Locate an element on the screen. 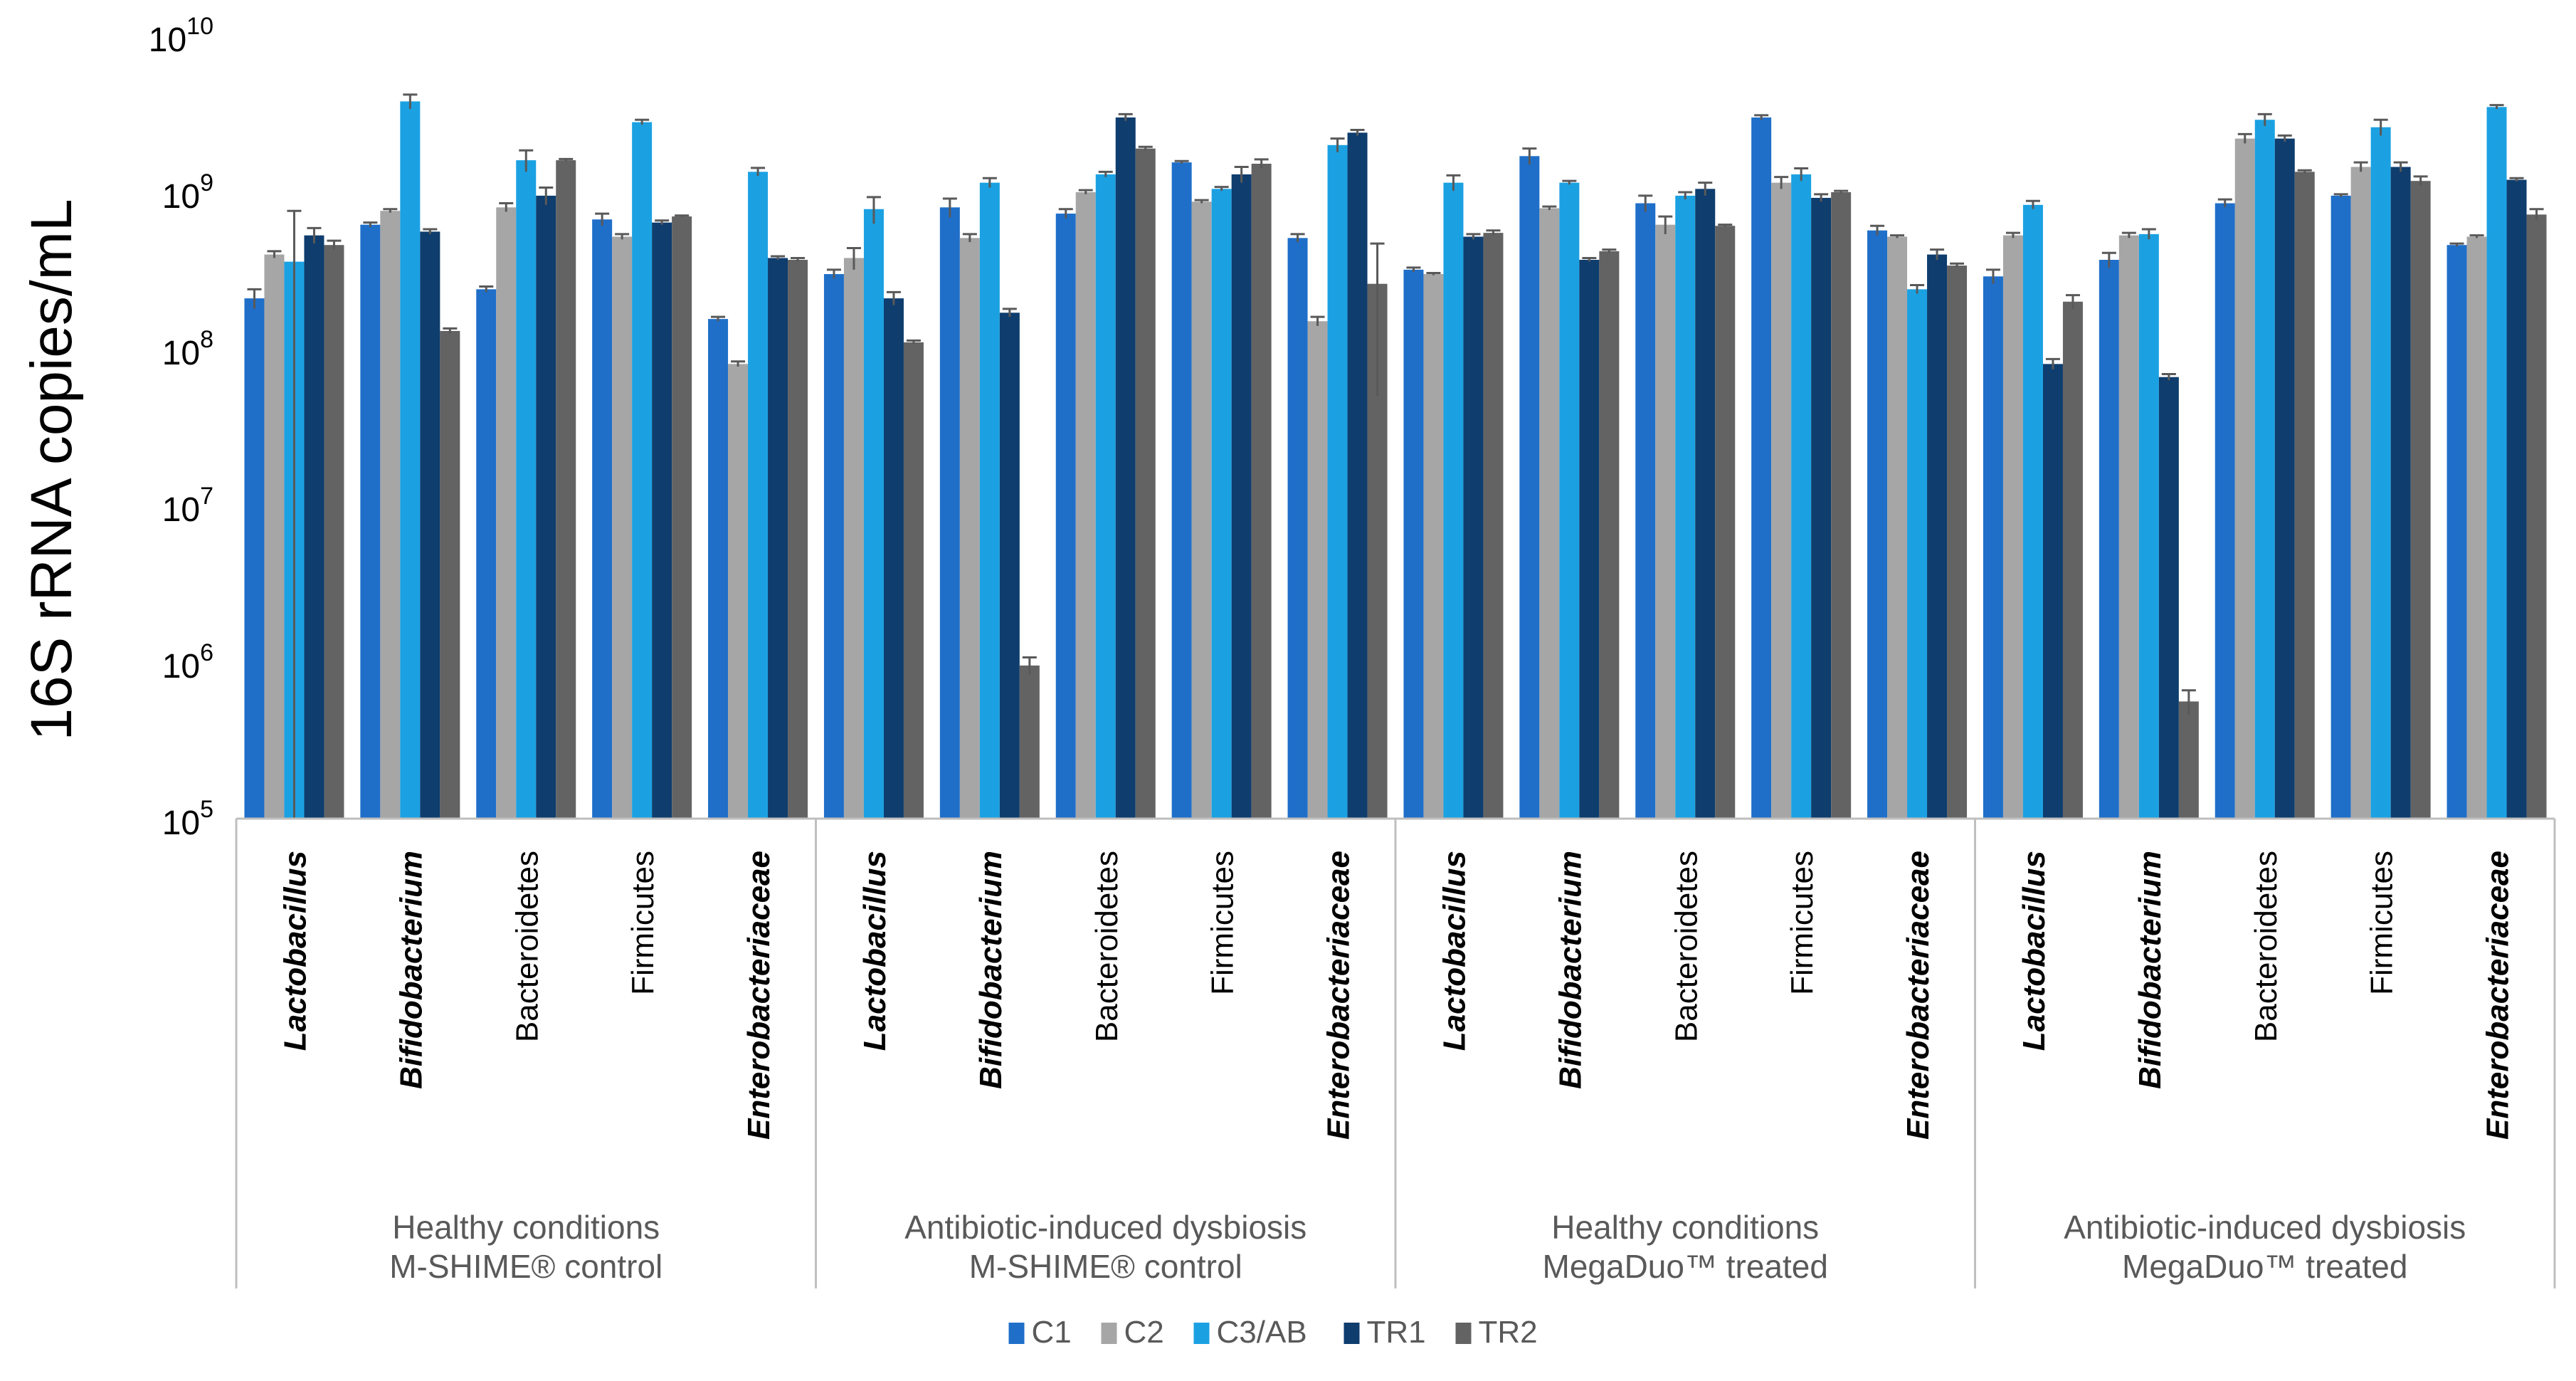  legend: C1 C2 C3/AB TR1 TR2 is located at coordinates (1273, 1332).